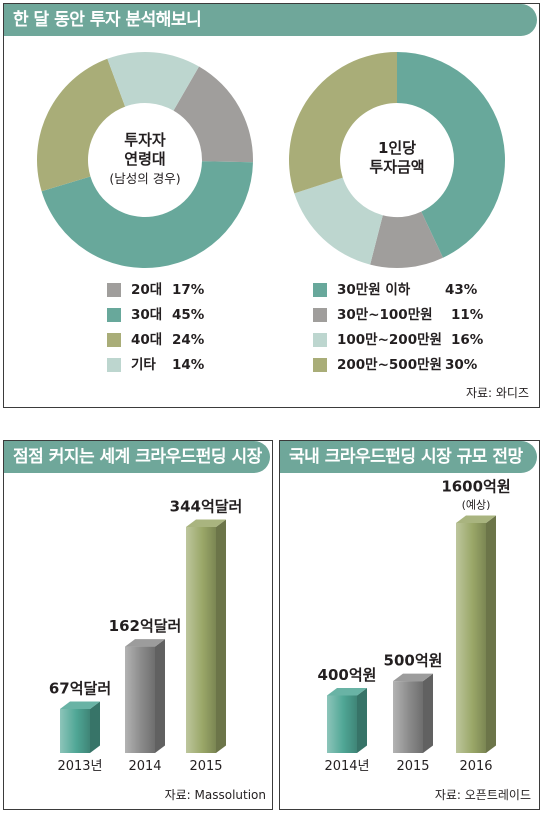 This screenshot has height=814, width=543. Describe the element at coordinates (461, 365) in the screenshot. I see `legend-value: 30%` at that location.